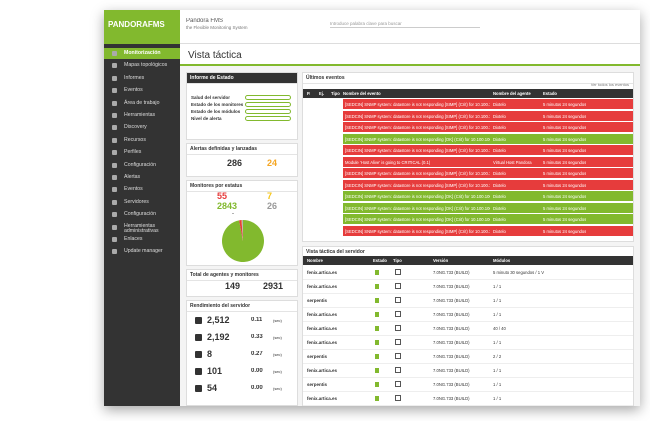  Describe the element at coordinates (257, 388) in the screenshot. I see `perf-rate: 0.00` at that location.